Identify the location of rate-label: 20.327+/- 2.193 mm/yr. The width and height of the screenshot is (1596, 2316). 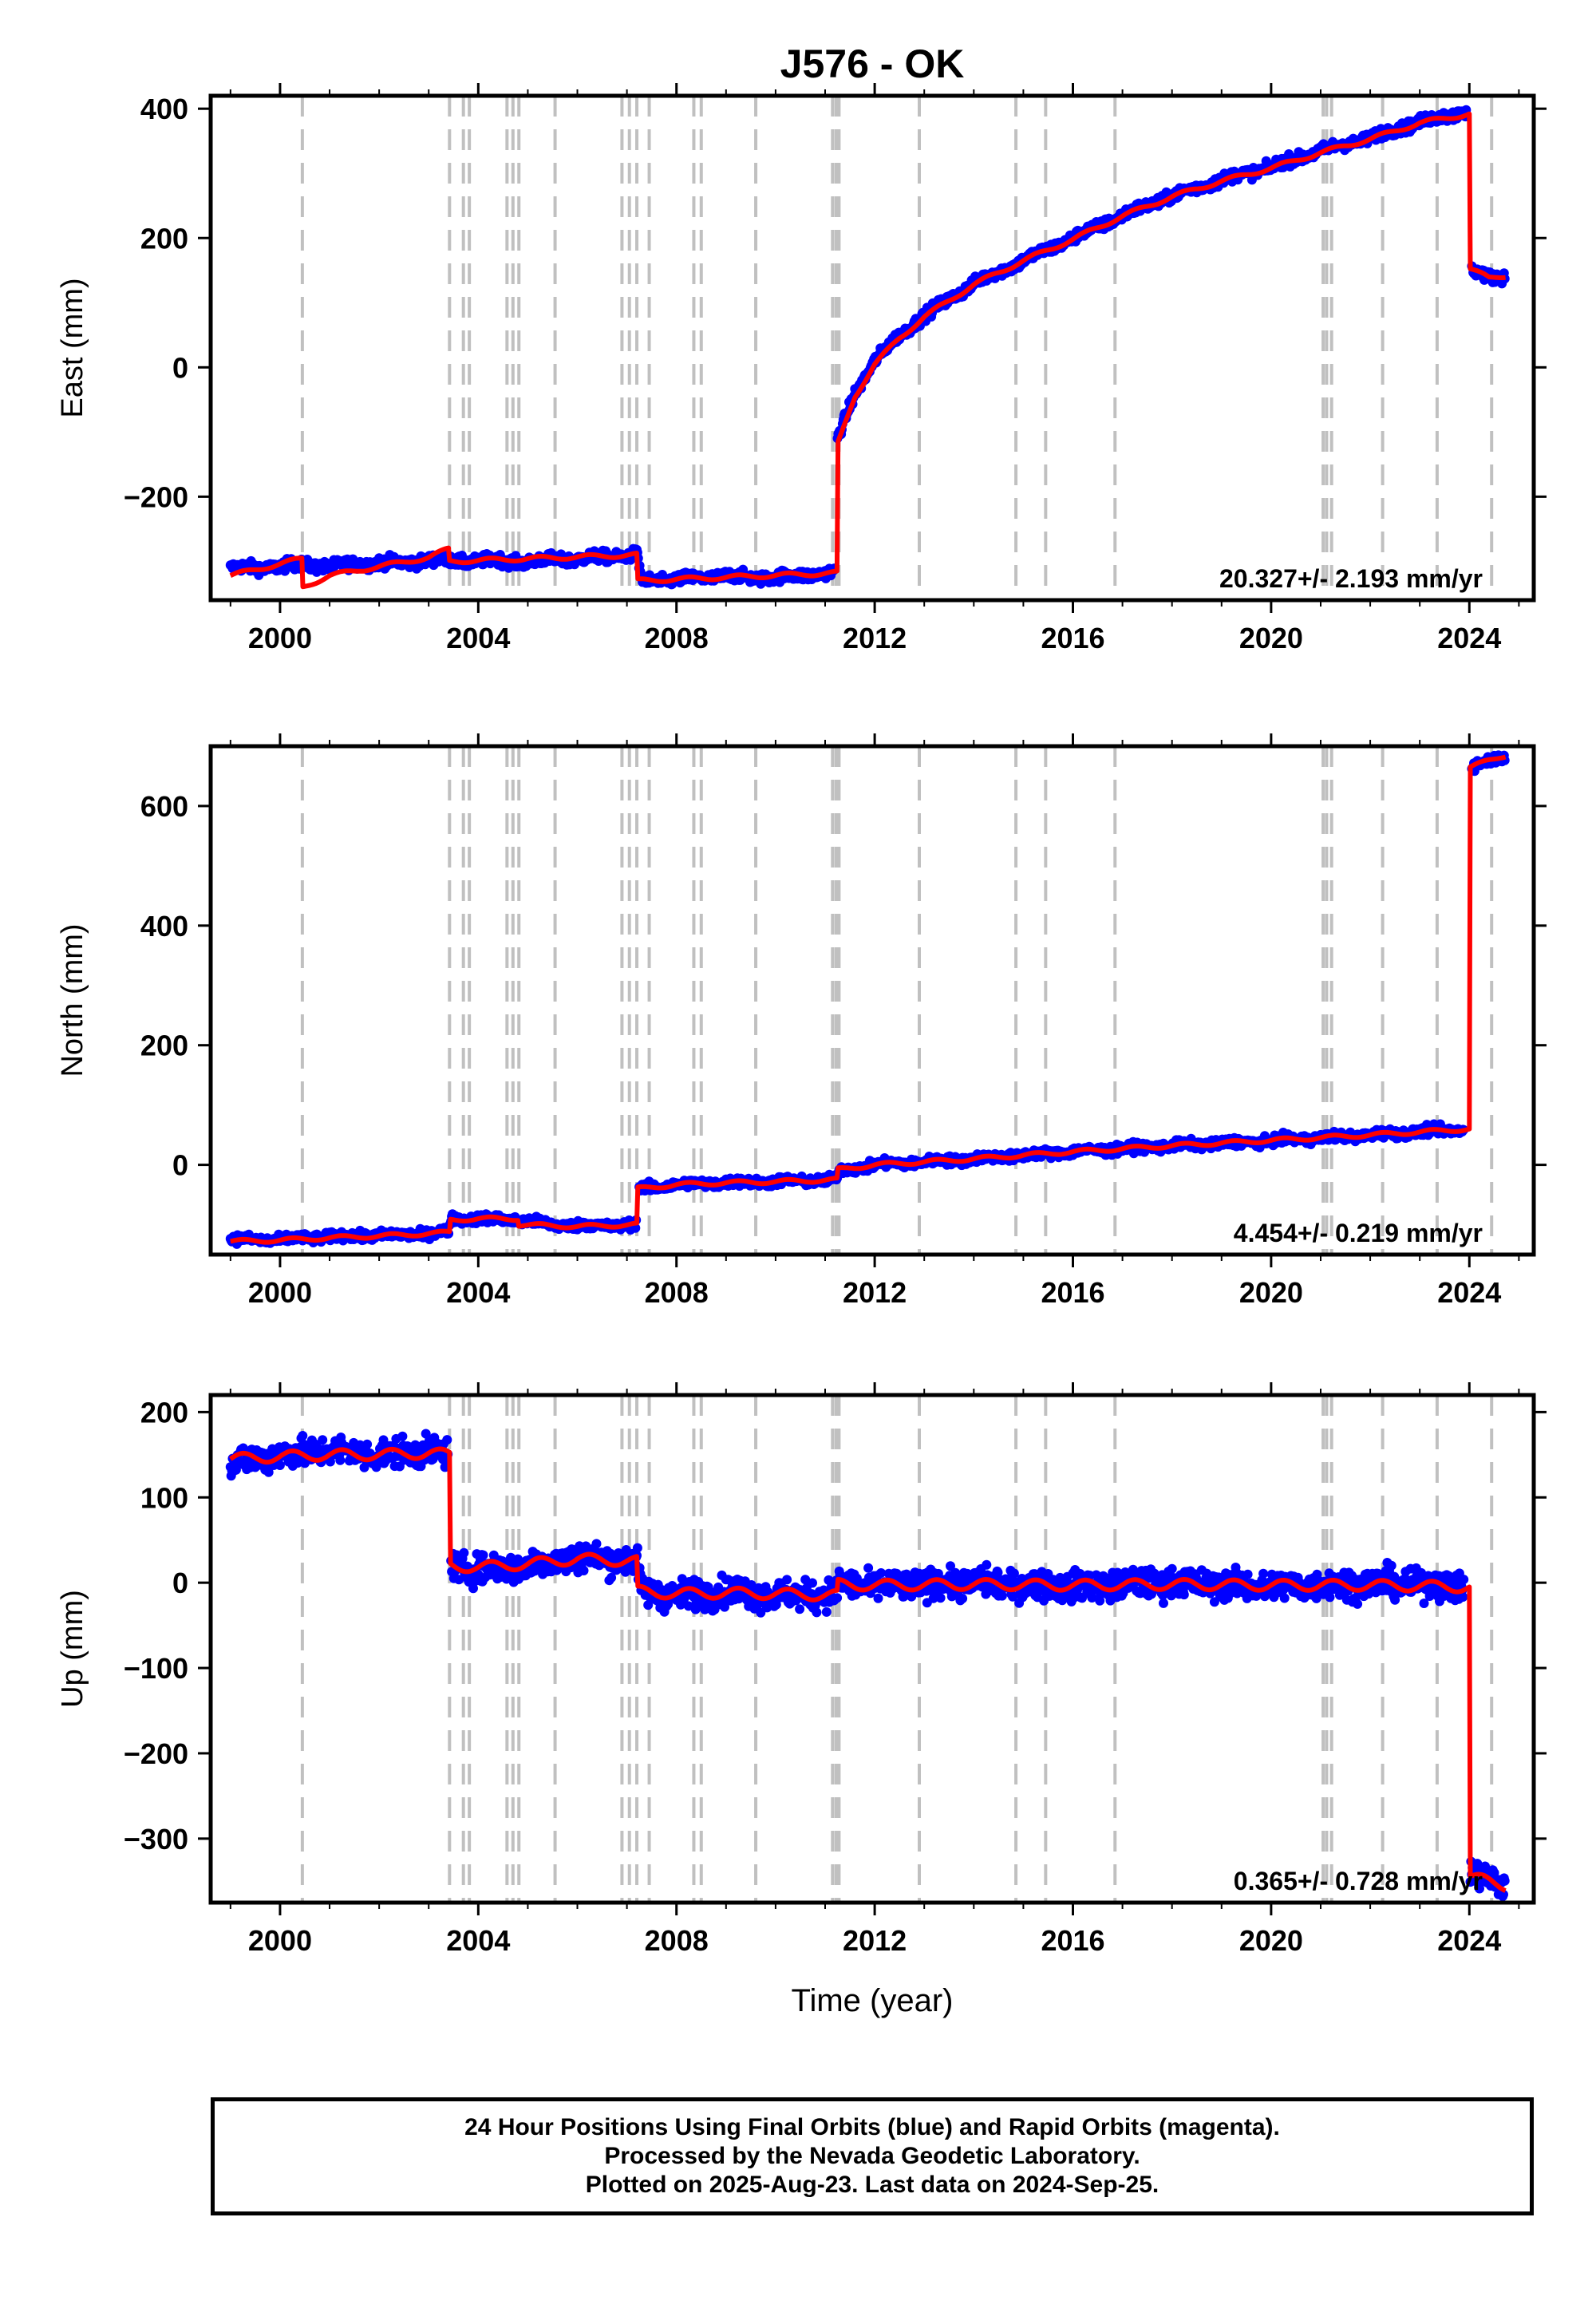
(1351, 578).